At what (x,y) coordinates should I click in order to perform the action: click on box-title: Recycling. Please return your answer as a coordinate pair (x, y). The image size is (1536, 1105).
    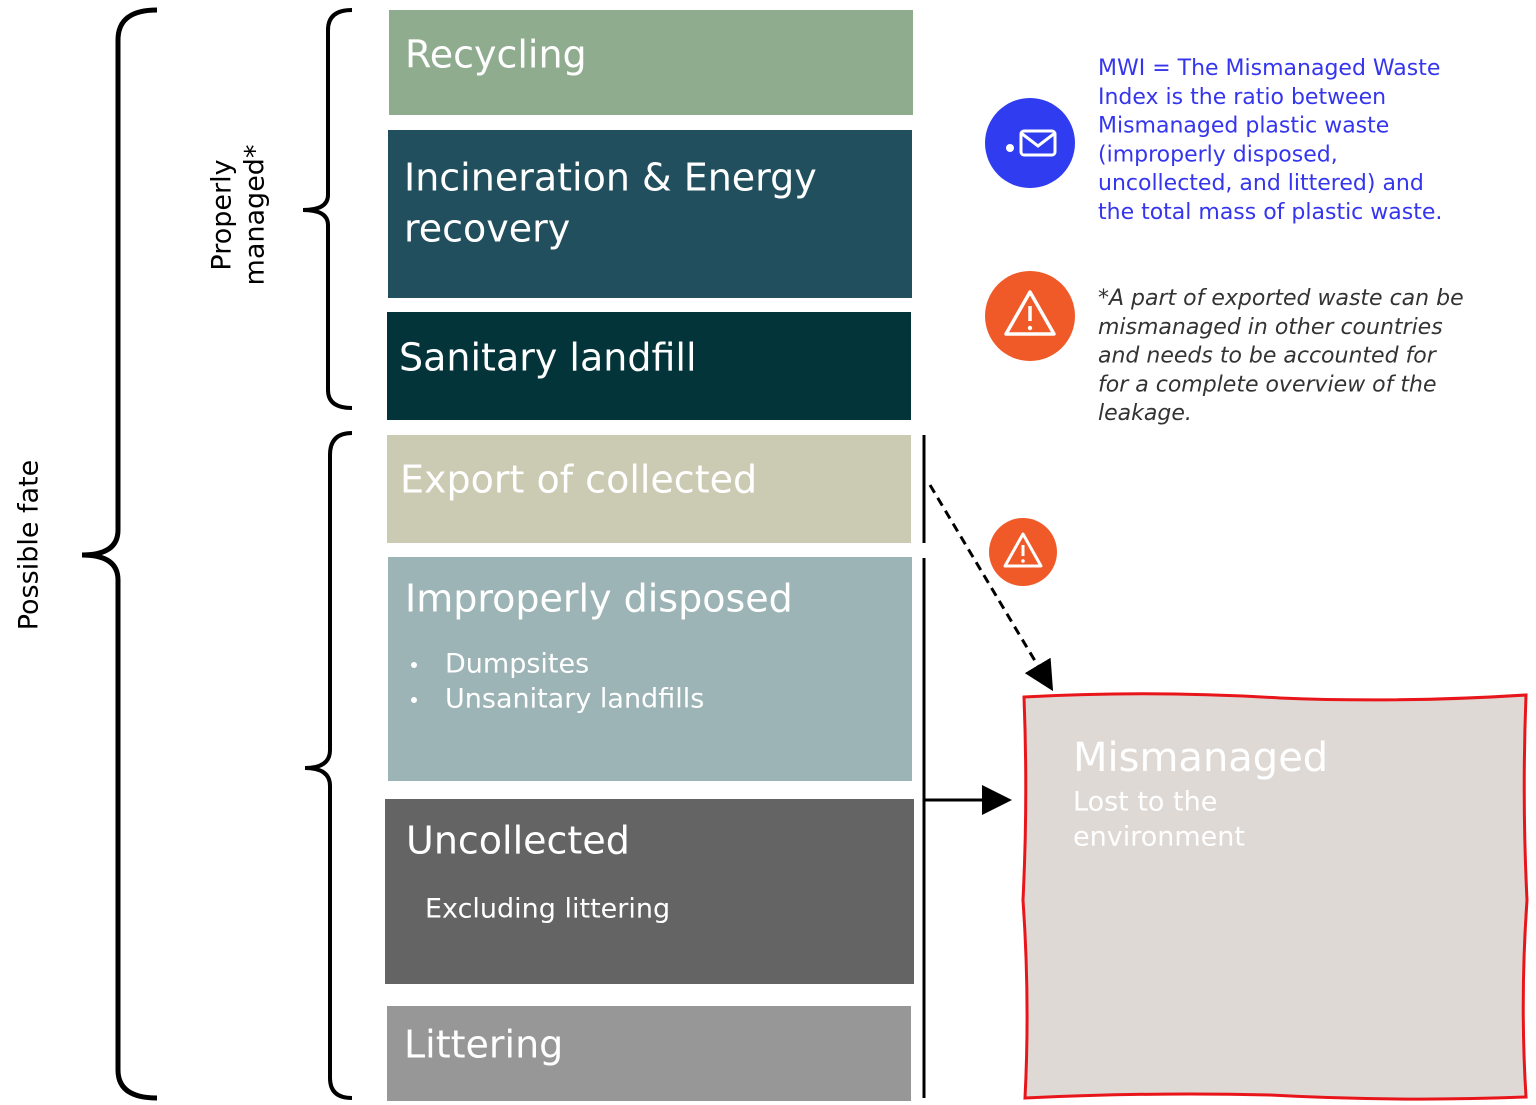
    Looking at the image, I should click on (496, 55).